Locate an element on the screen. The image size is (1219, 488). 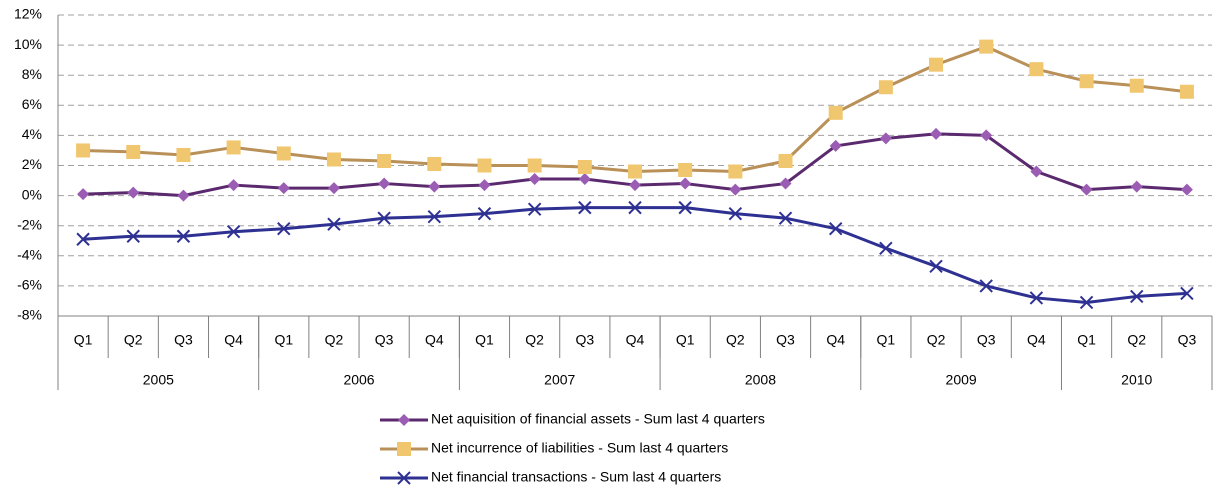
y-tick-label: 0% is located at coordinates (32, 194).